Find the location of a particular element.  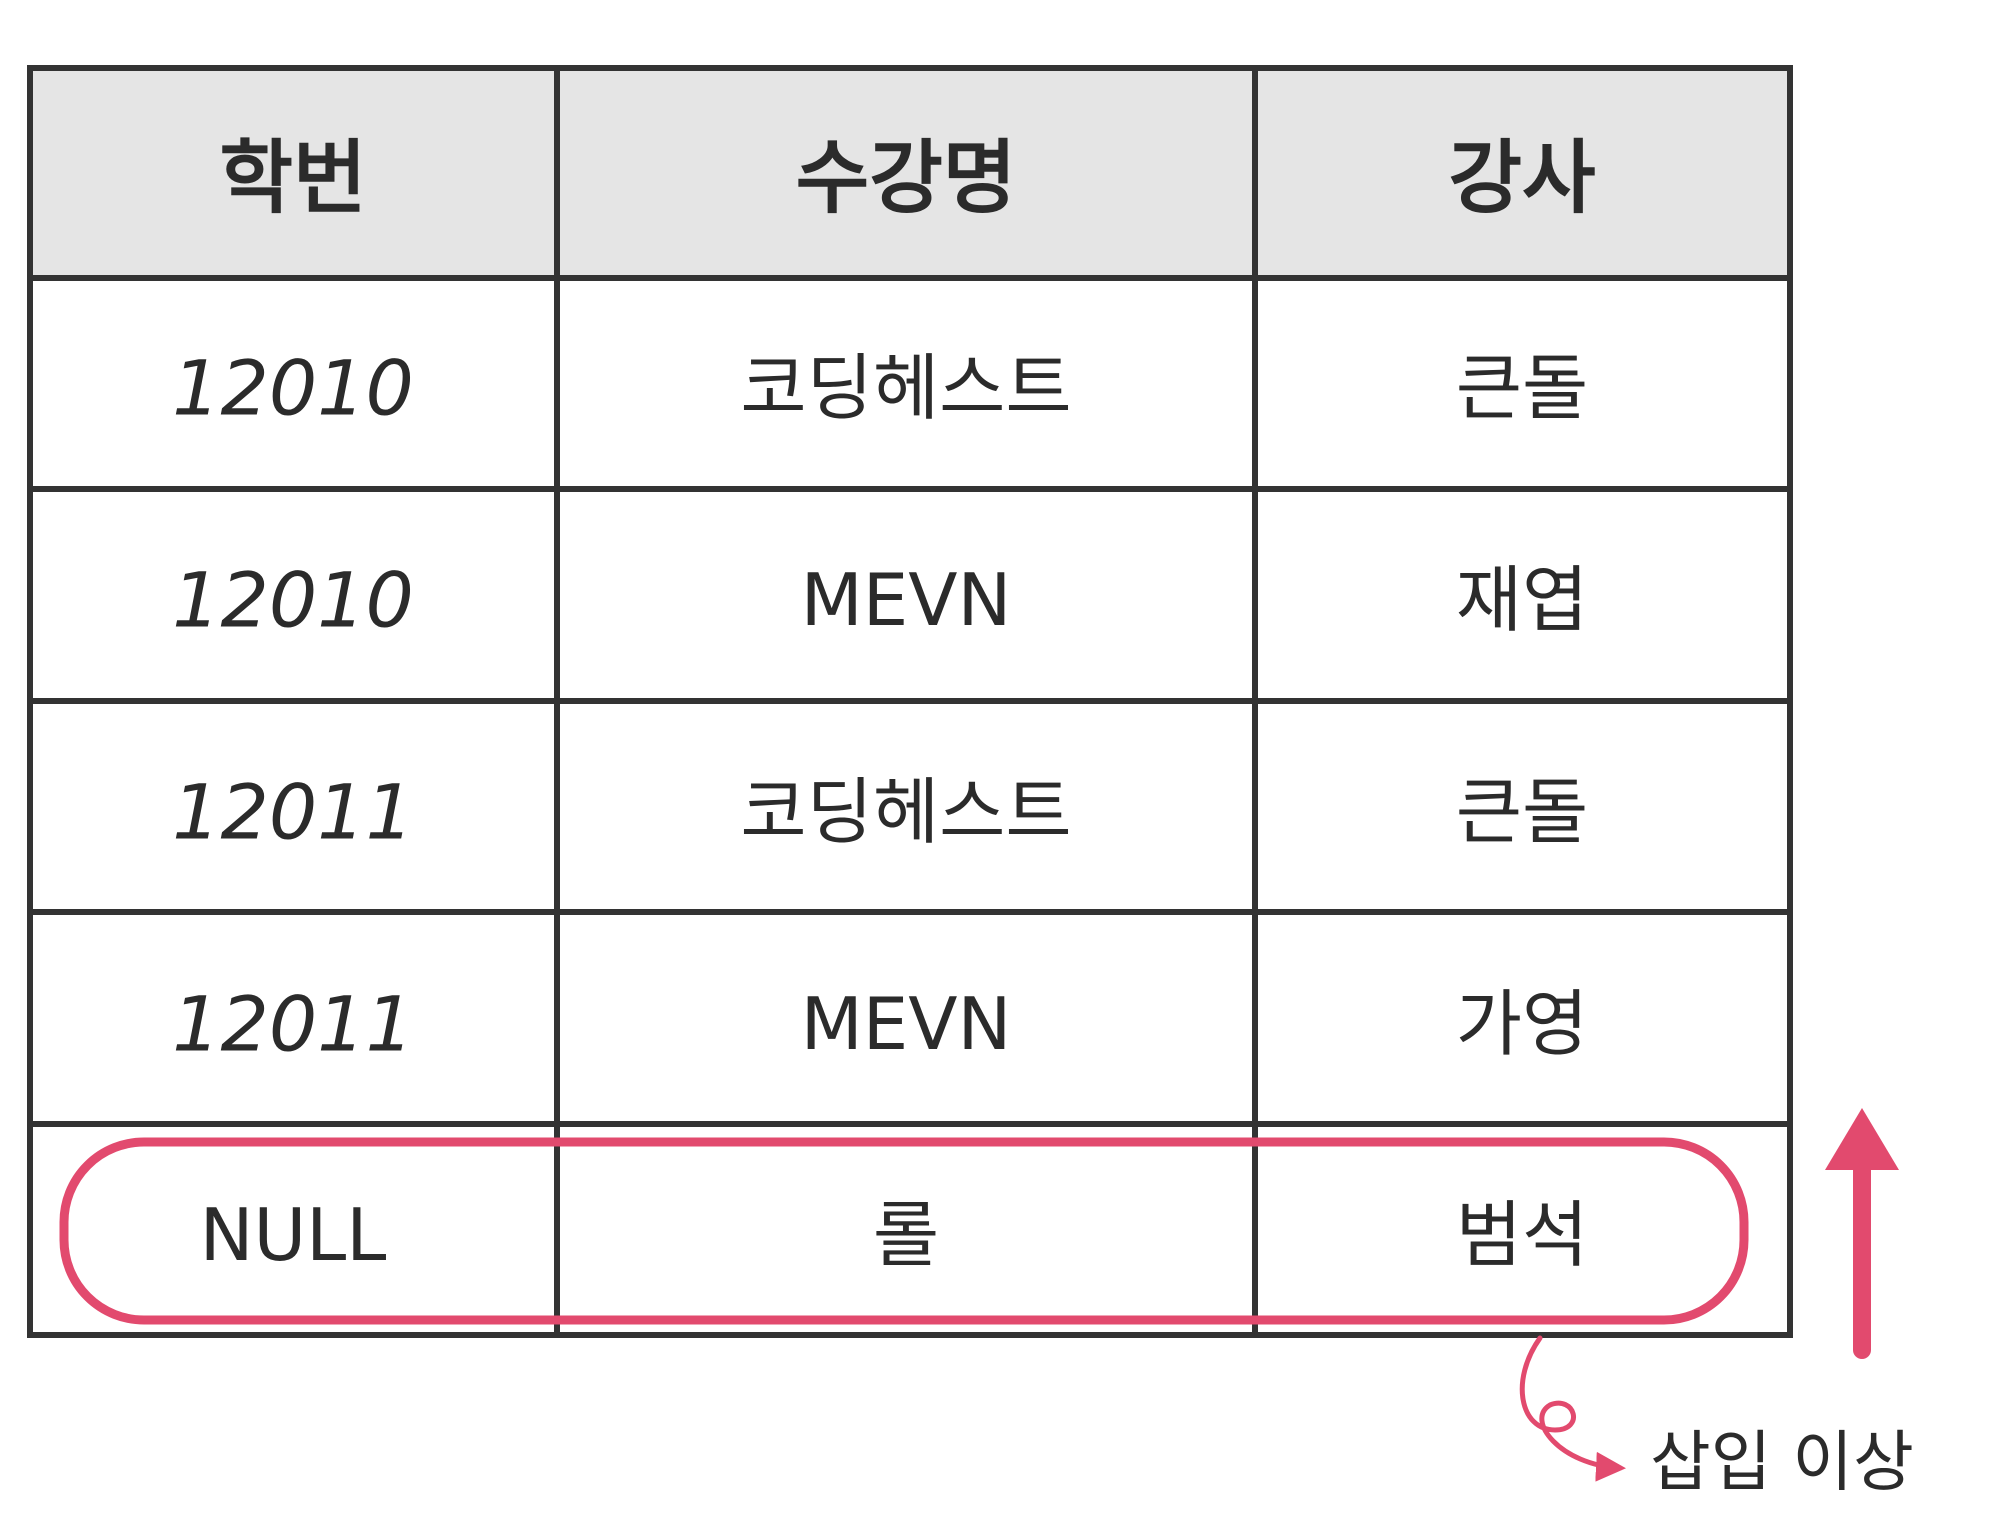

header-course-name: 수강명 is located at coordinates (906, 178).